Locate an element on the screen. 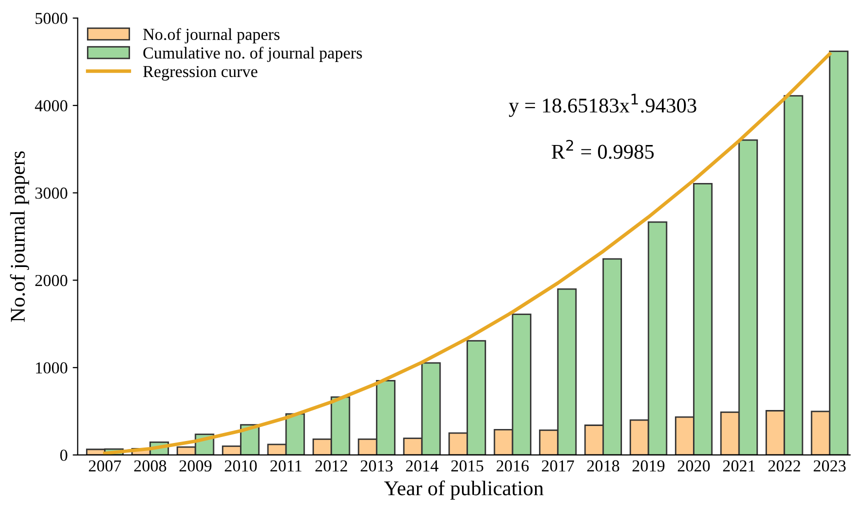 The height and width of the screenshot is (517, 863). legend-label: No.of journal papers is located at coordinates (211, 36).